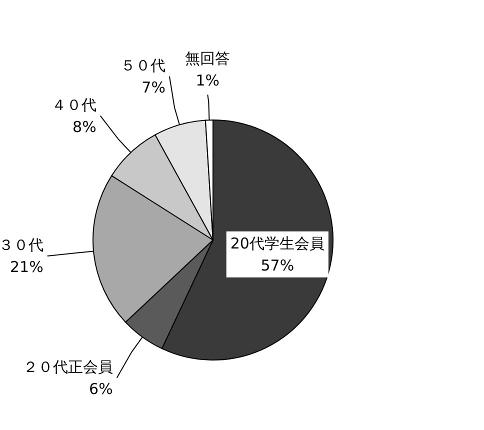 This screenshot has height=430, width=484. Describe the element at coordinates (154, 87) in the screenshot. I see `data-label: 7%` at that location.